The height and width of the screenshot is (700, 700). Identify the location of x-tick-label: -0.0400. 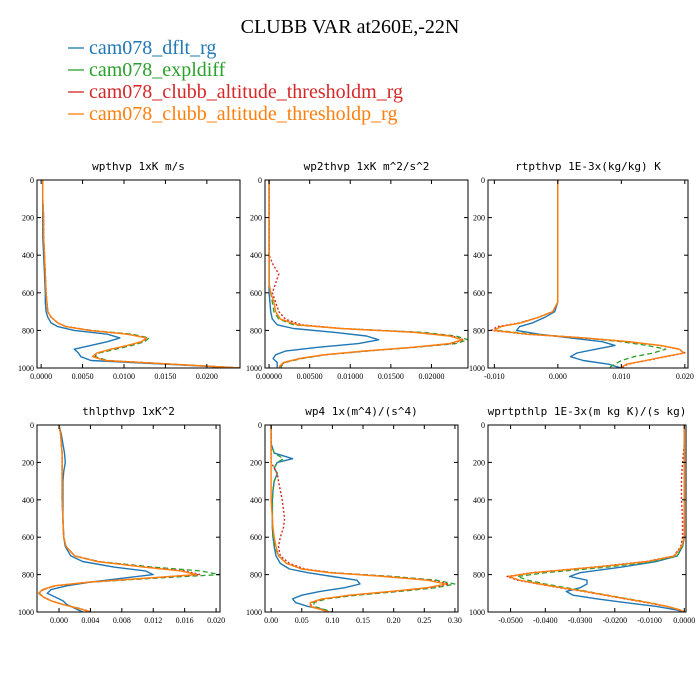
(545, 620).